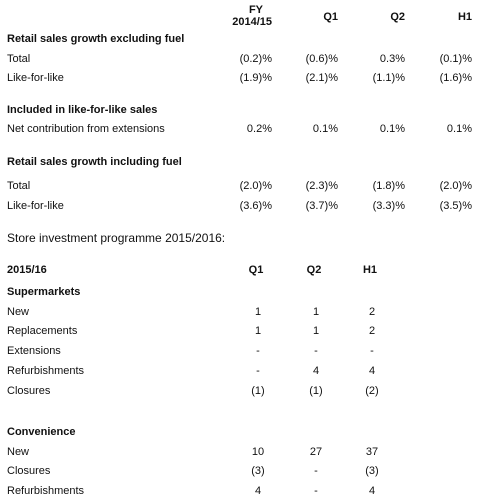  Describe the element at coordinates (455, 206) in the screenshot. I see `cell-value: (3.5)%` at that location.